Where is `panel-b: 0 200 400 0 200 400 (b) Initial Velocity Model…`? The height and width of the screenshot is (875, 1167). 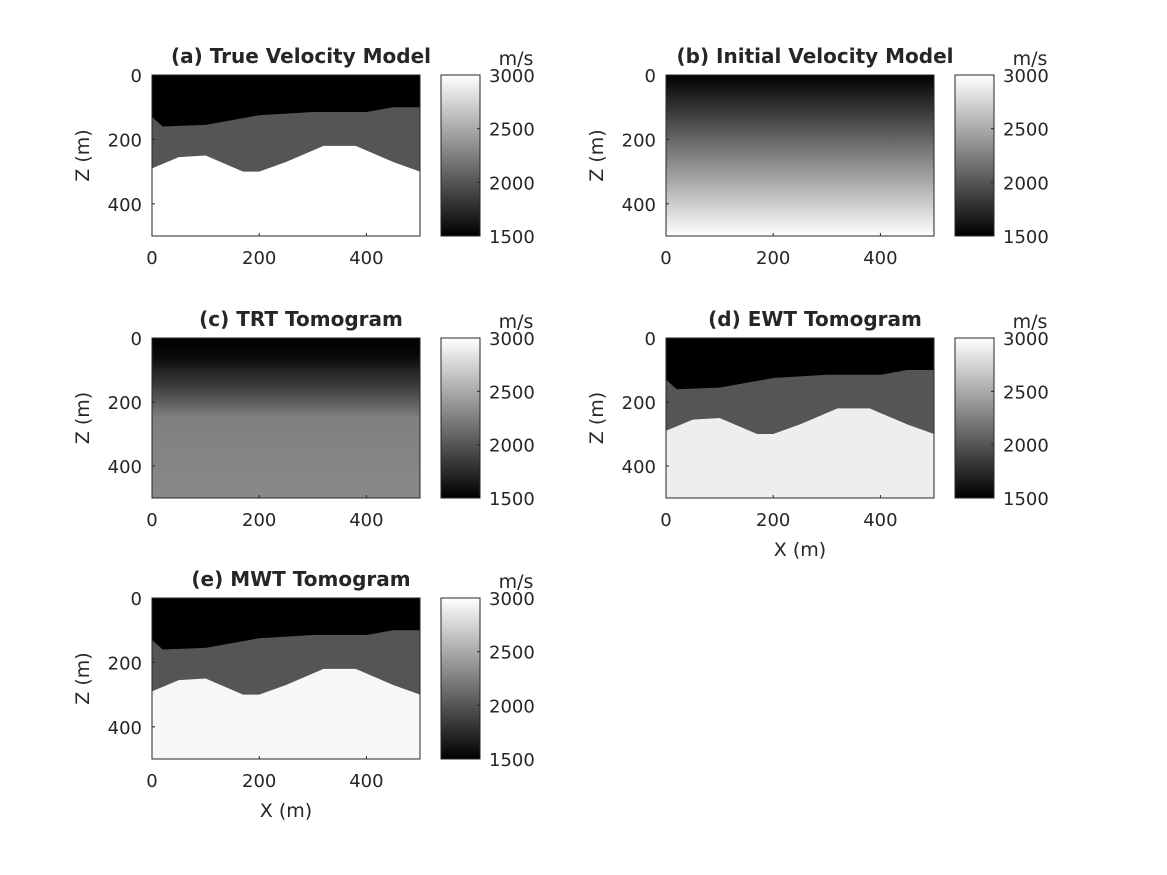
panel-b: 0 200 400 0 200 400 (b) Initial Velocity Model… is located at coordinates (817, 156).